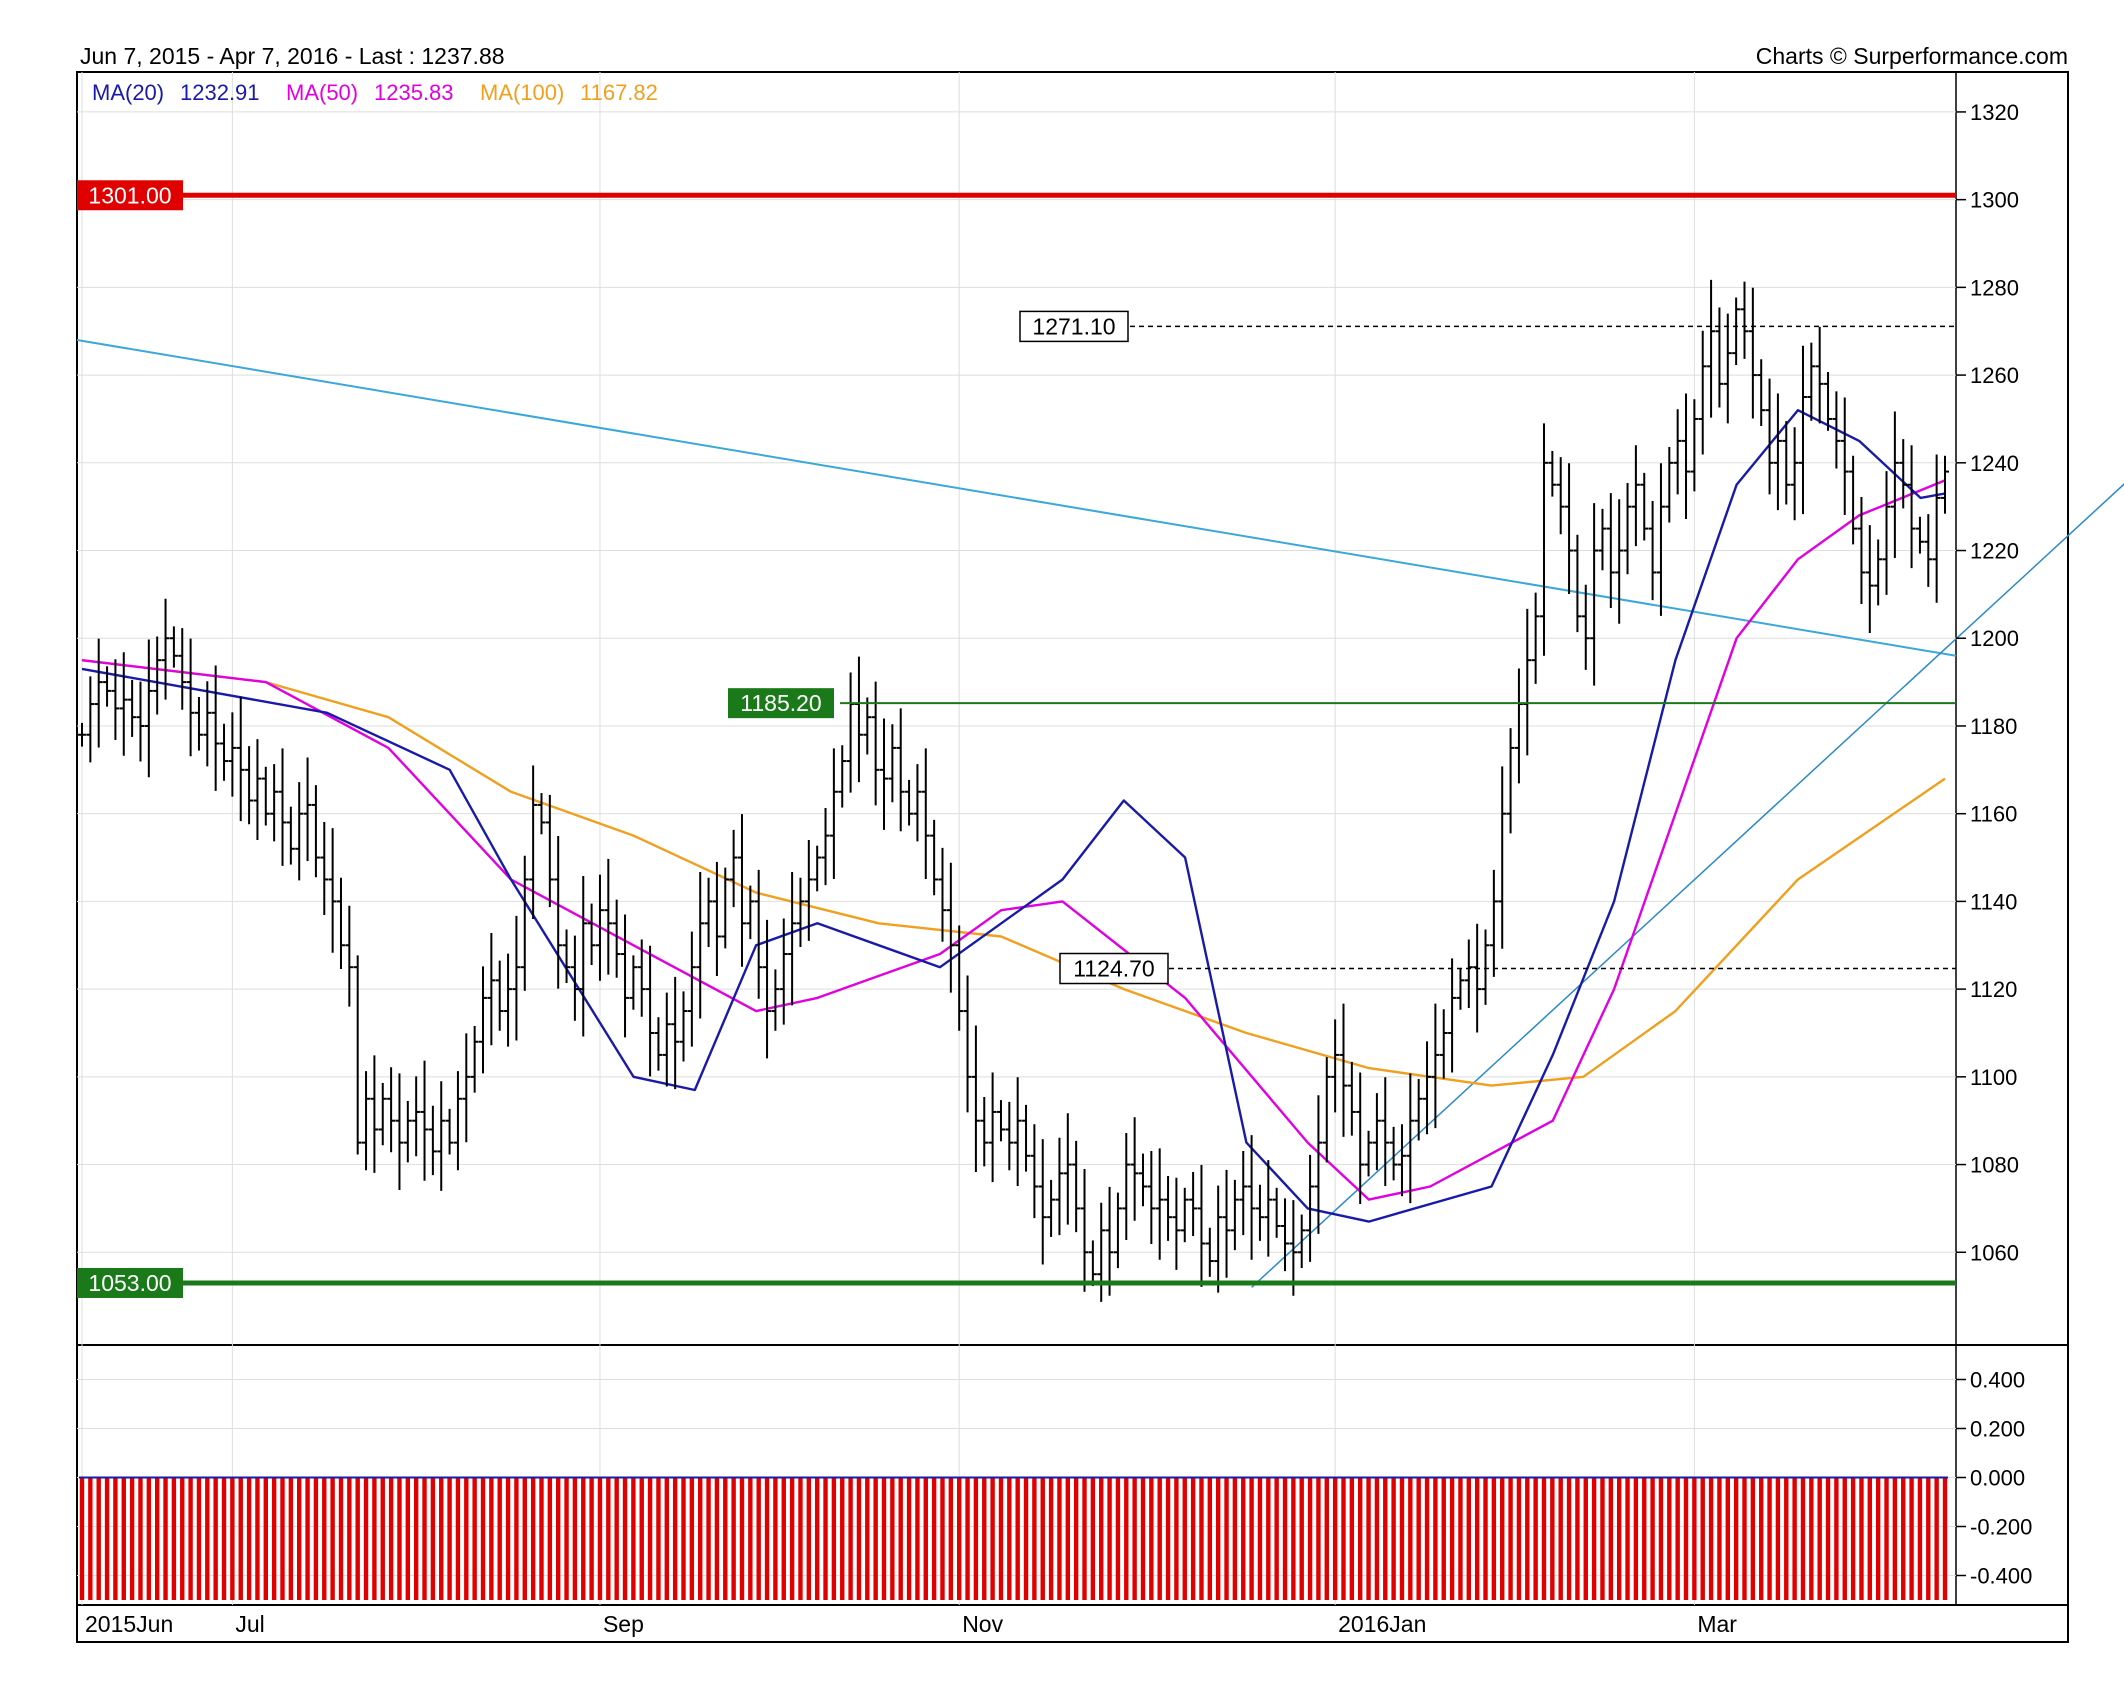 The height and width of the screenshot is (1681, 2124). Describe the element at coordinates (619, 92) in the screenshot. I see `legend-value: 1167.82` at that location.